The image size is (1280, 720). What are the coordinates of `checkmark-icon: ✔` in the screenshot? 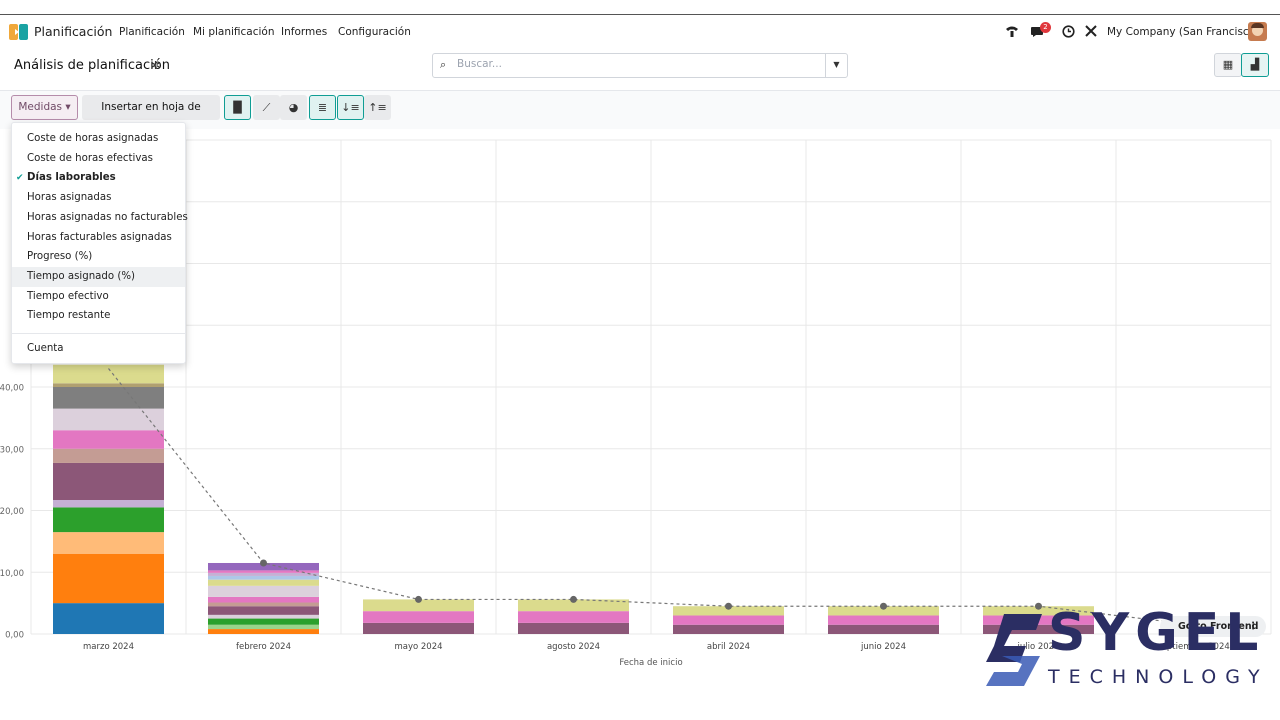 It's located at (20, 178).